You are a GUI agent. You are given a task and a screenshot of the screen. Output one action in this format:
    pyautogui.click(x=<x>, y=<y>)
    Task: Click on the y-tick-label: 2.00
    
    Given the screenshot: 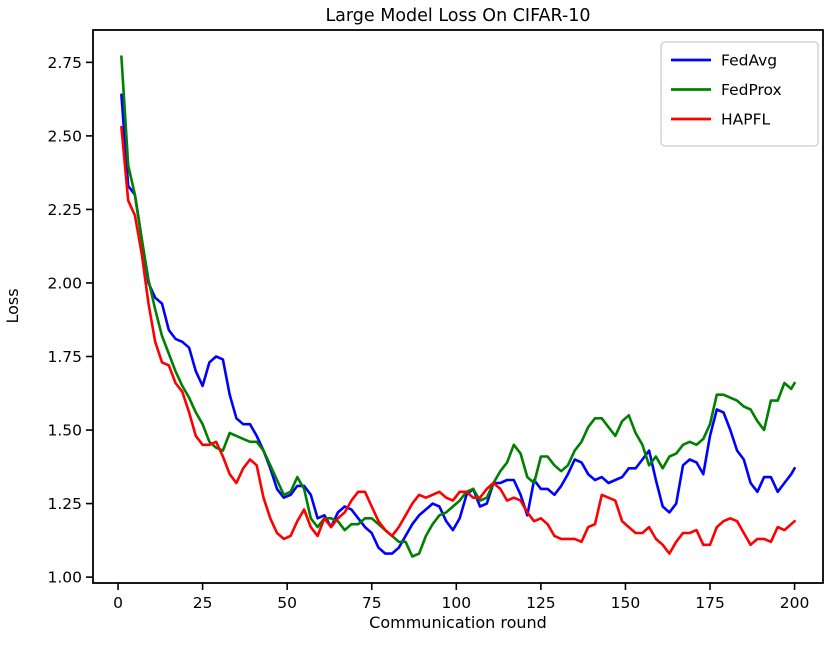 What is the action you would take?
    pyautogui.click(x=64, y=283)
    